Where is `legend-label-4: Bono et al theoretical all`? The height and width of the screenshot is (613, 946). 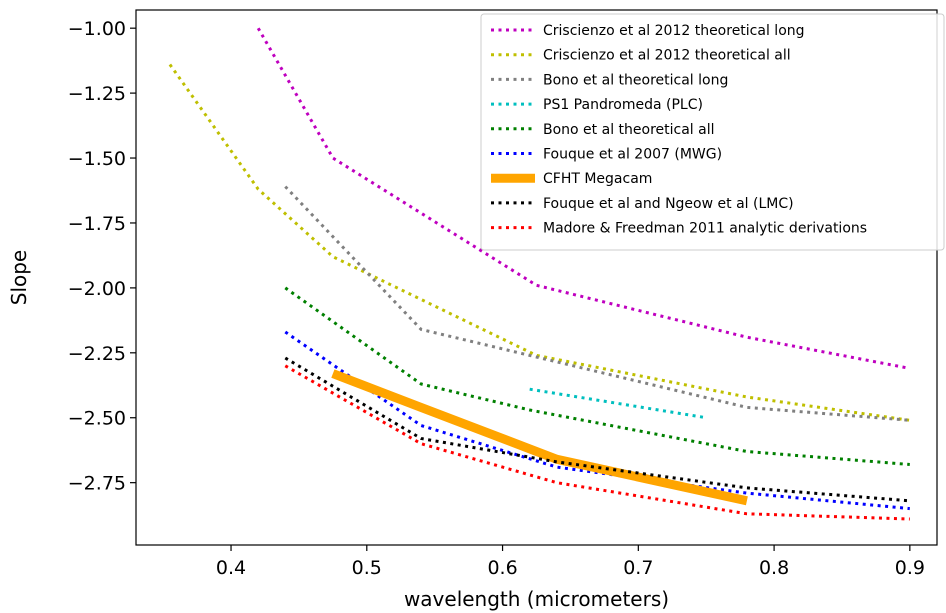
legend-label-4: Bono et al theoretical all is located at coordinates (629, 130).